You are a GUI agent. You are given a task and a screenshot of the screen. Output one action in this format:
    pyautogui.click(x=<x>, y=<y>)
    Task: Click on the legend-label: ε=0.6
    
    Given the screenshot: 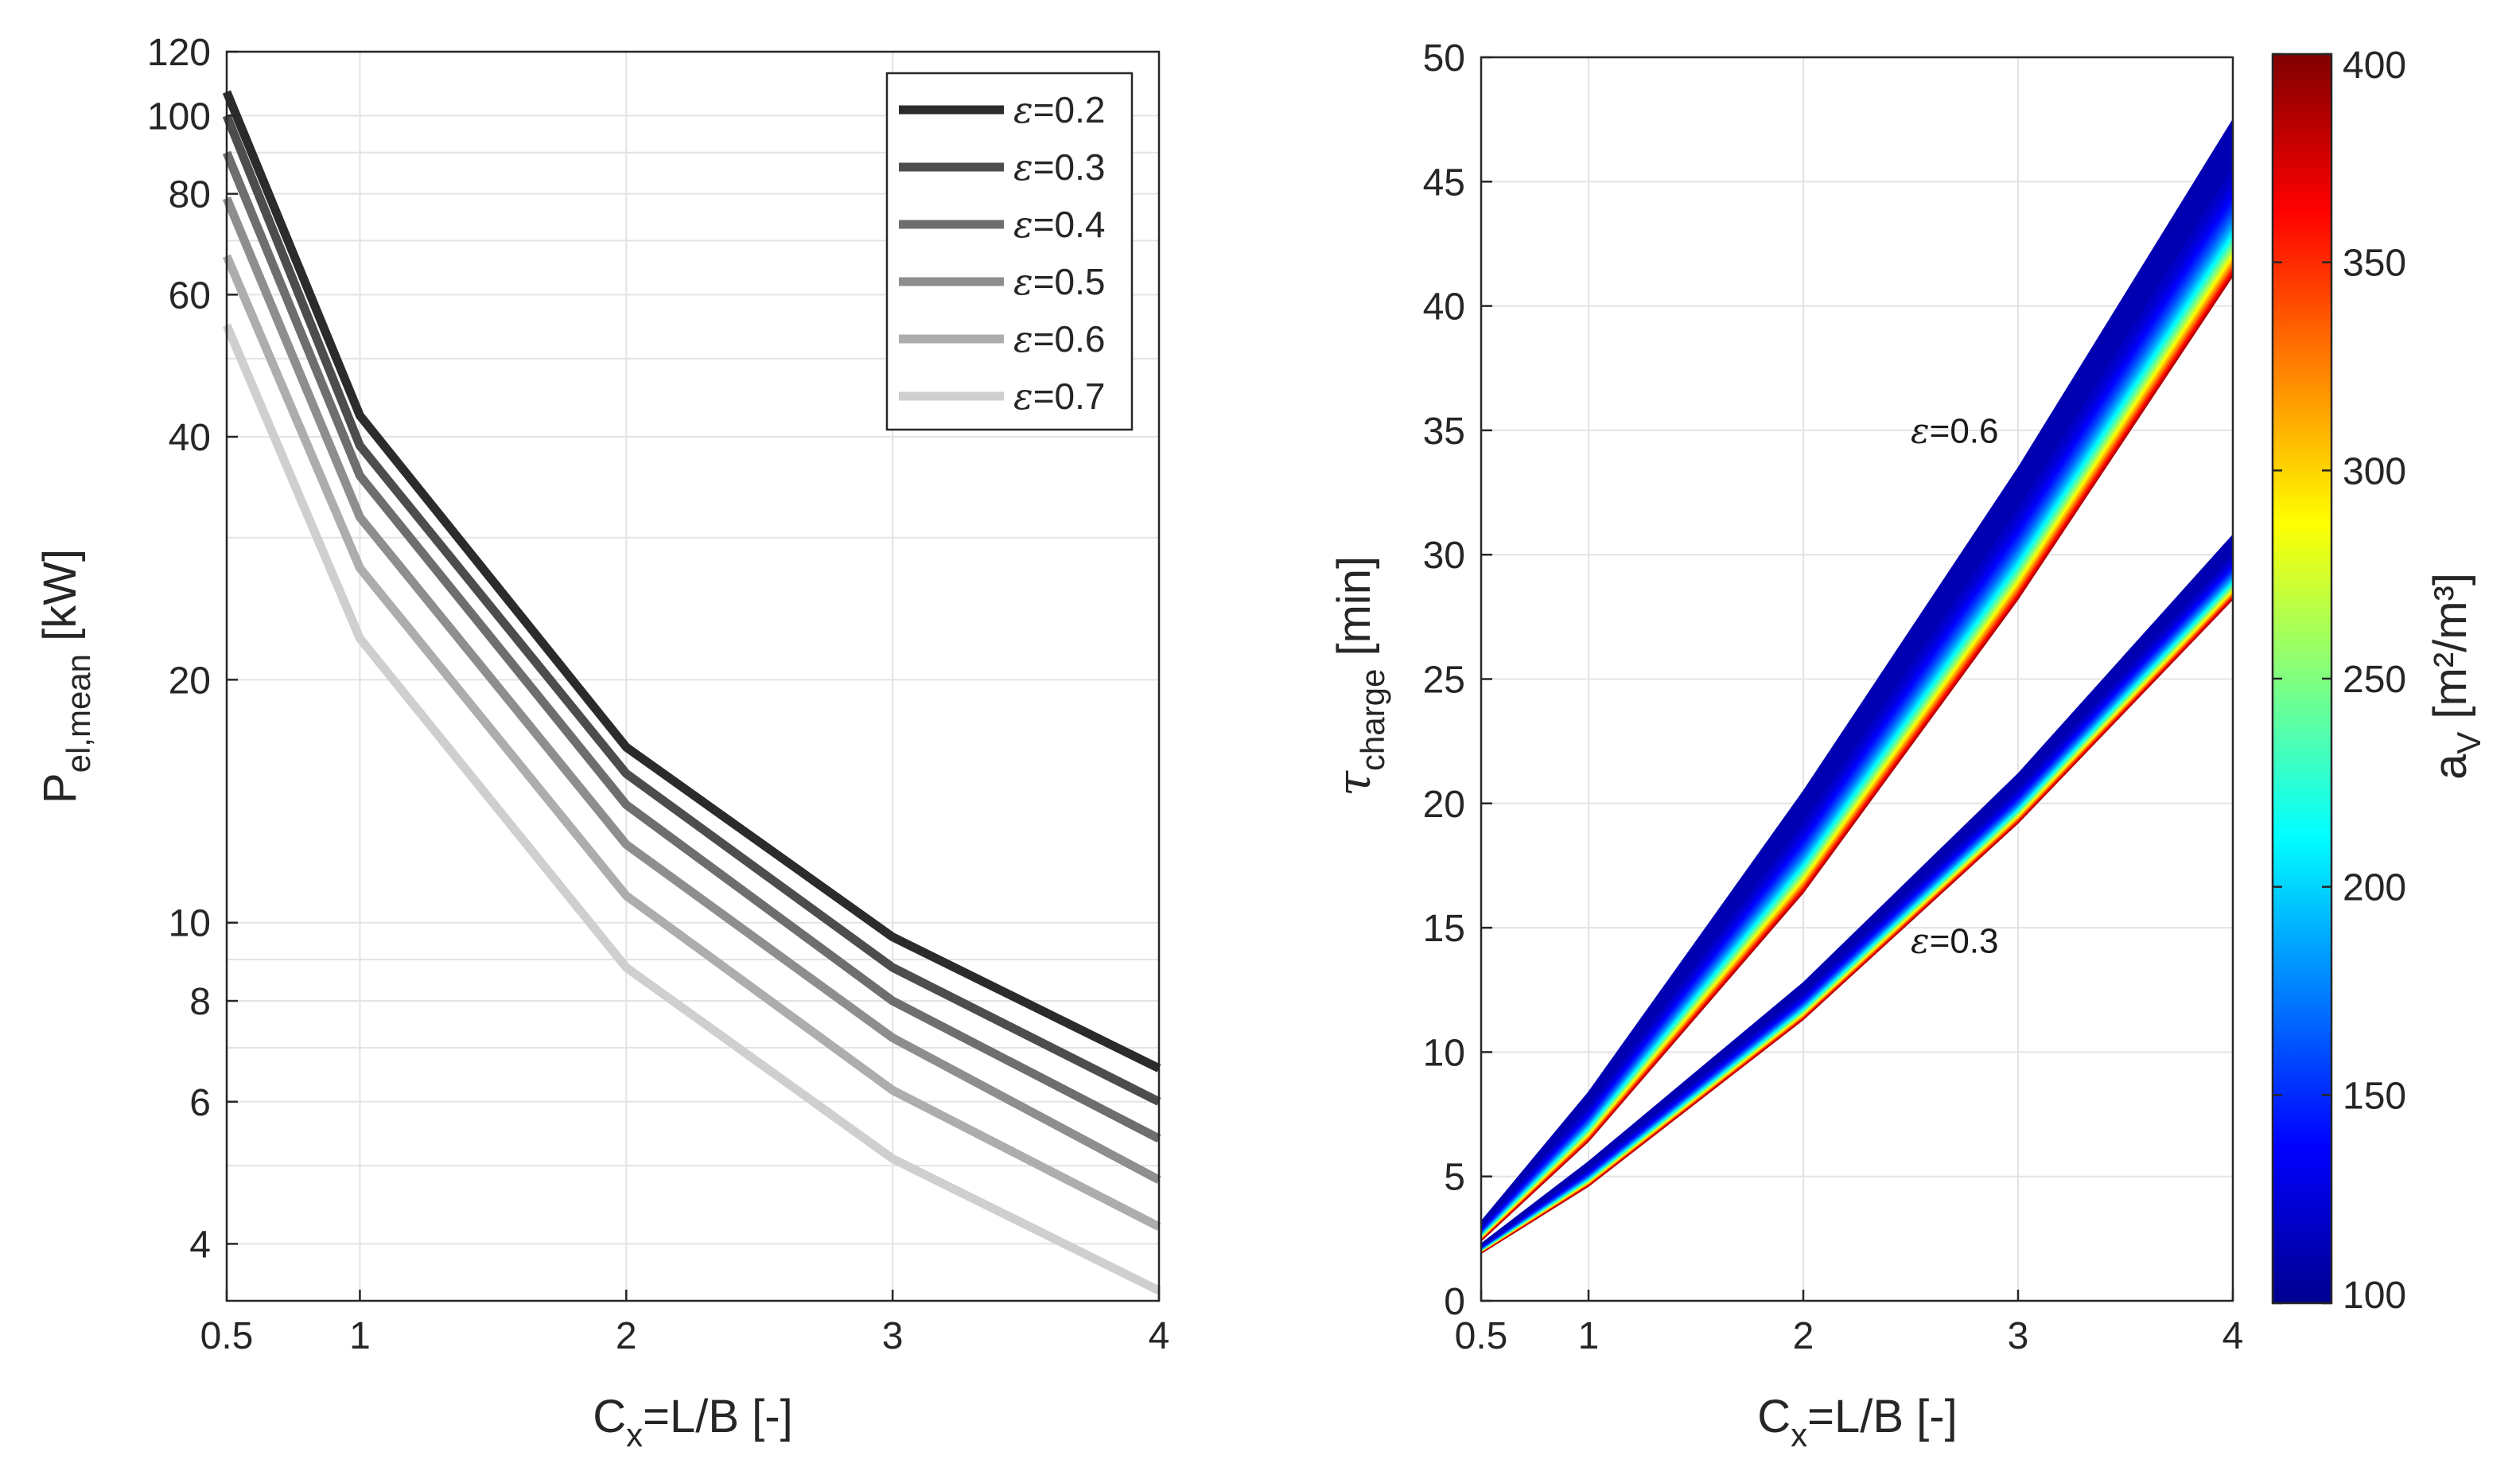 What is the action you would take?
    pyautogui.click(x=1059, y=338)
    